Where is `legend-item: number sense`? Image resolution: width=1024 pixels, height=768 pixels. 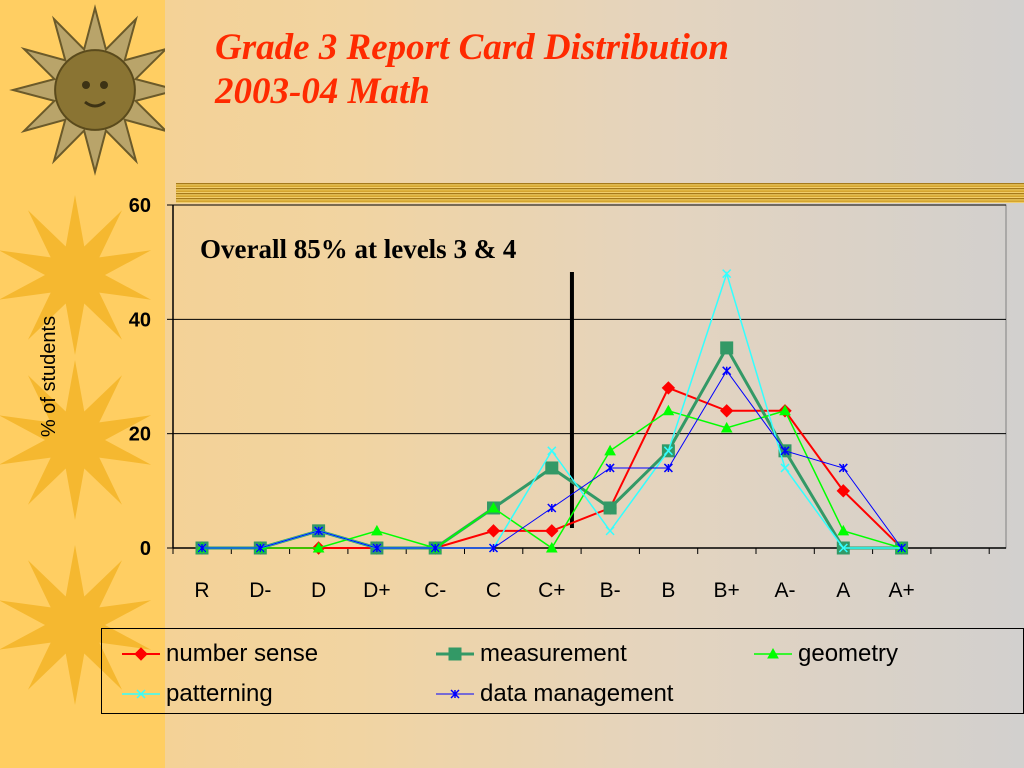
legend-item: number sense is located at coordinates (220, 654).